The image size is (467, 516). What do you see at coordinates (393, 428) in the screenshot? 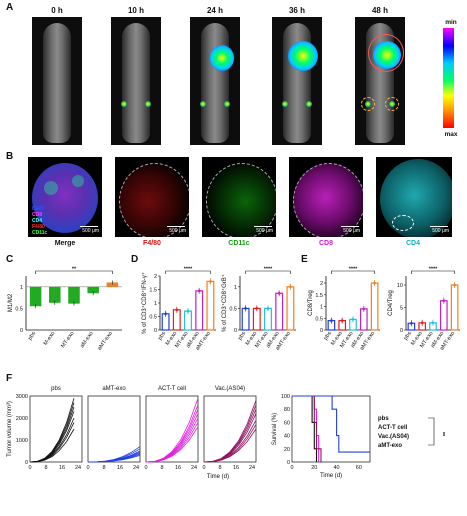
I see `legend-entry: ACT-T cell` at bounding box center [393, 428].